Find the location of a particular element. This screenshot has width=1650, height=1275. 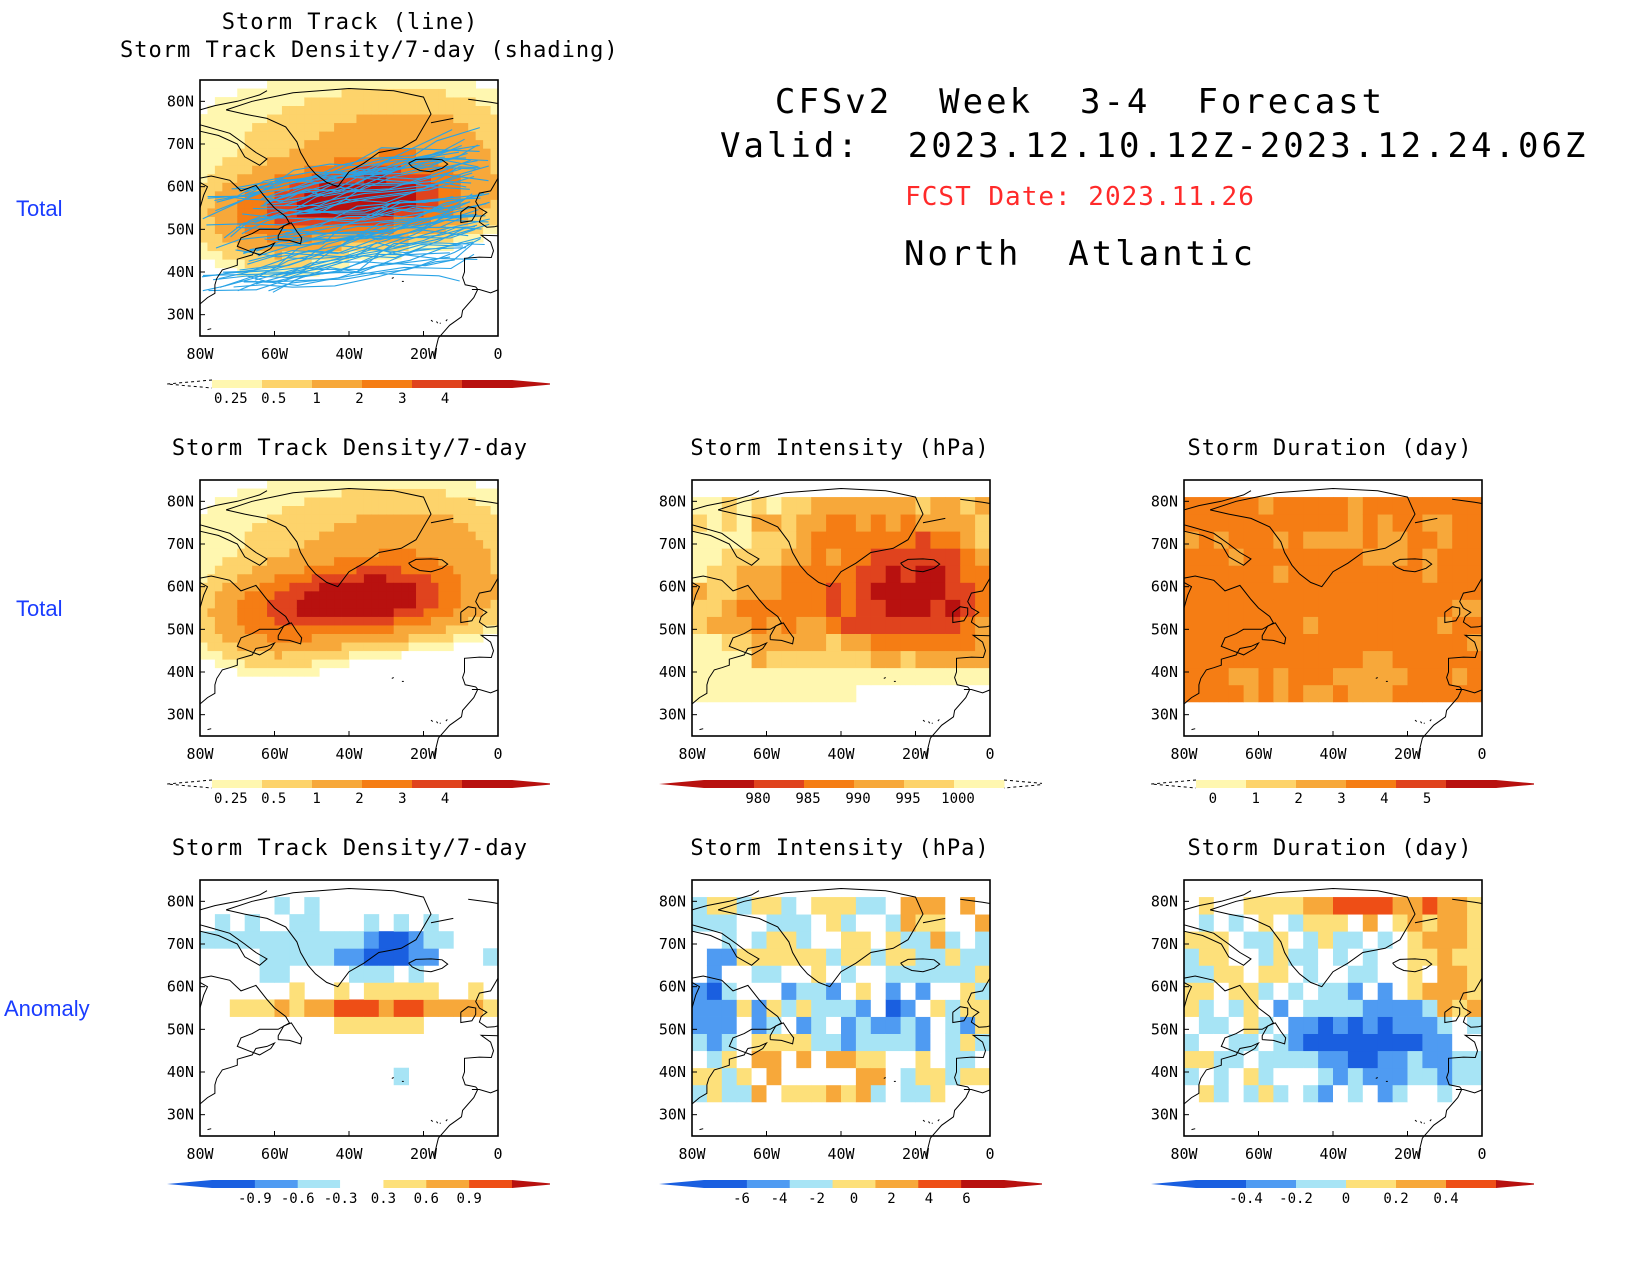

coastline-segment is located at coordinates (701, 1129).